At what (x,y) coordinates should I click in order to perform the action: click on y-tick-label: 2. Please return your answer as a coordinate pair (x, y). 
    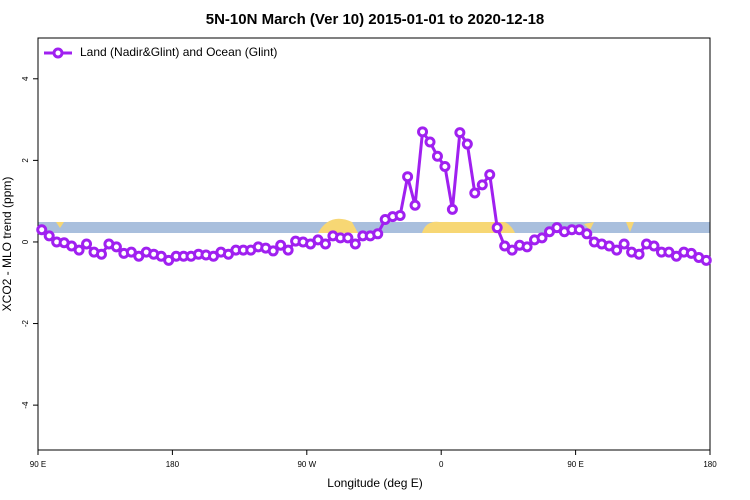
    Looking at the image, I should click on (25, 160).